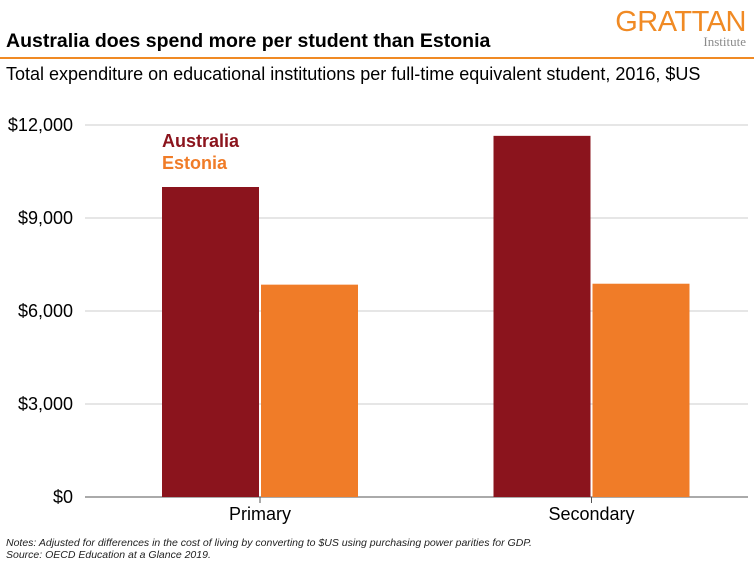 The height and width of the screenshot is (566, 754). What do you see at coordinates (45, 218) in the screenshot?
I see `y-tick-label: $9,000` at bounding box center [45, 218].